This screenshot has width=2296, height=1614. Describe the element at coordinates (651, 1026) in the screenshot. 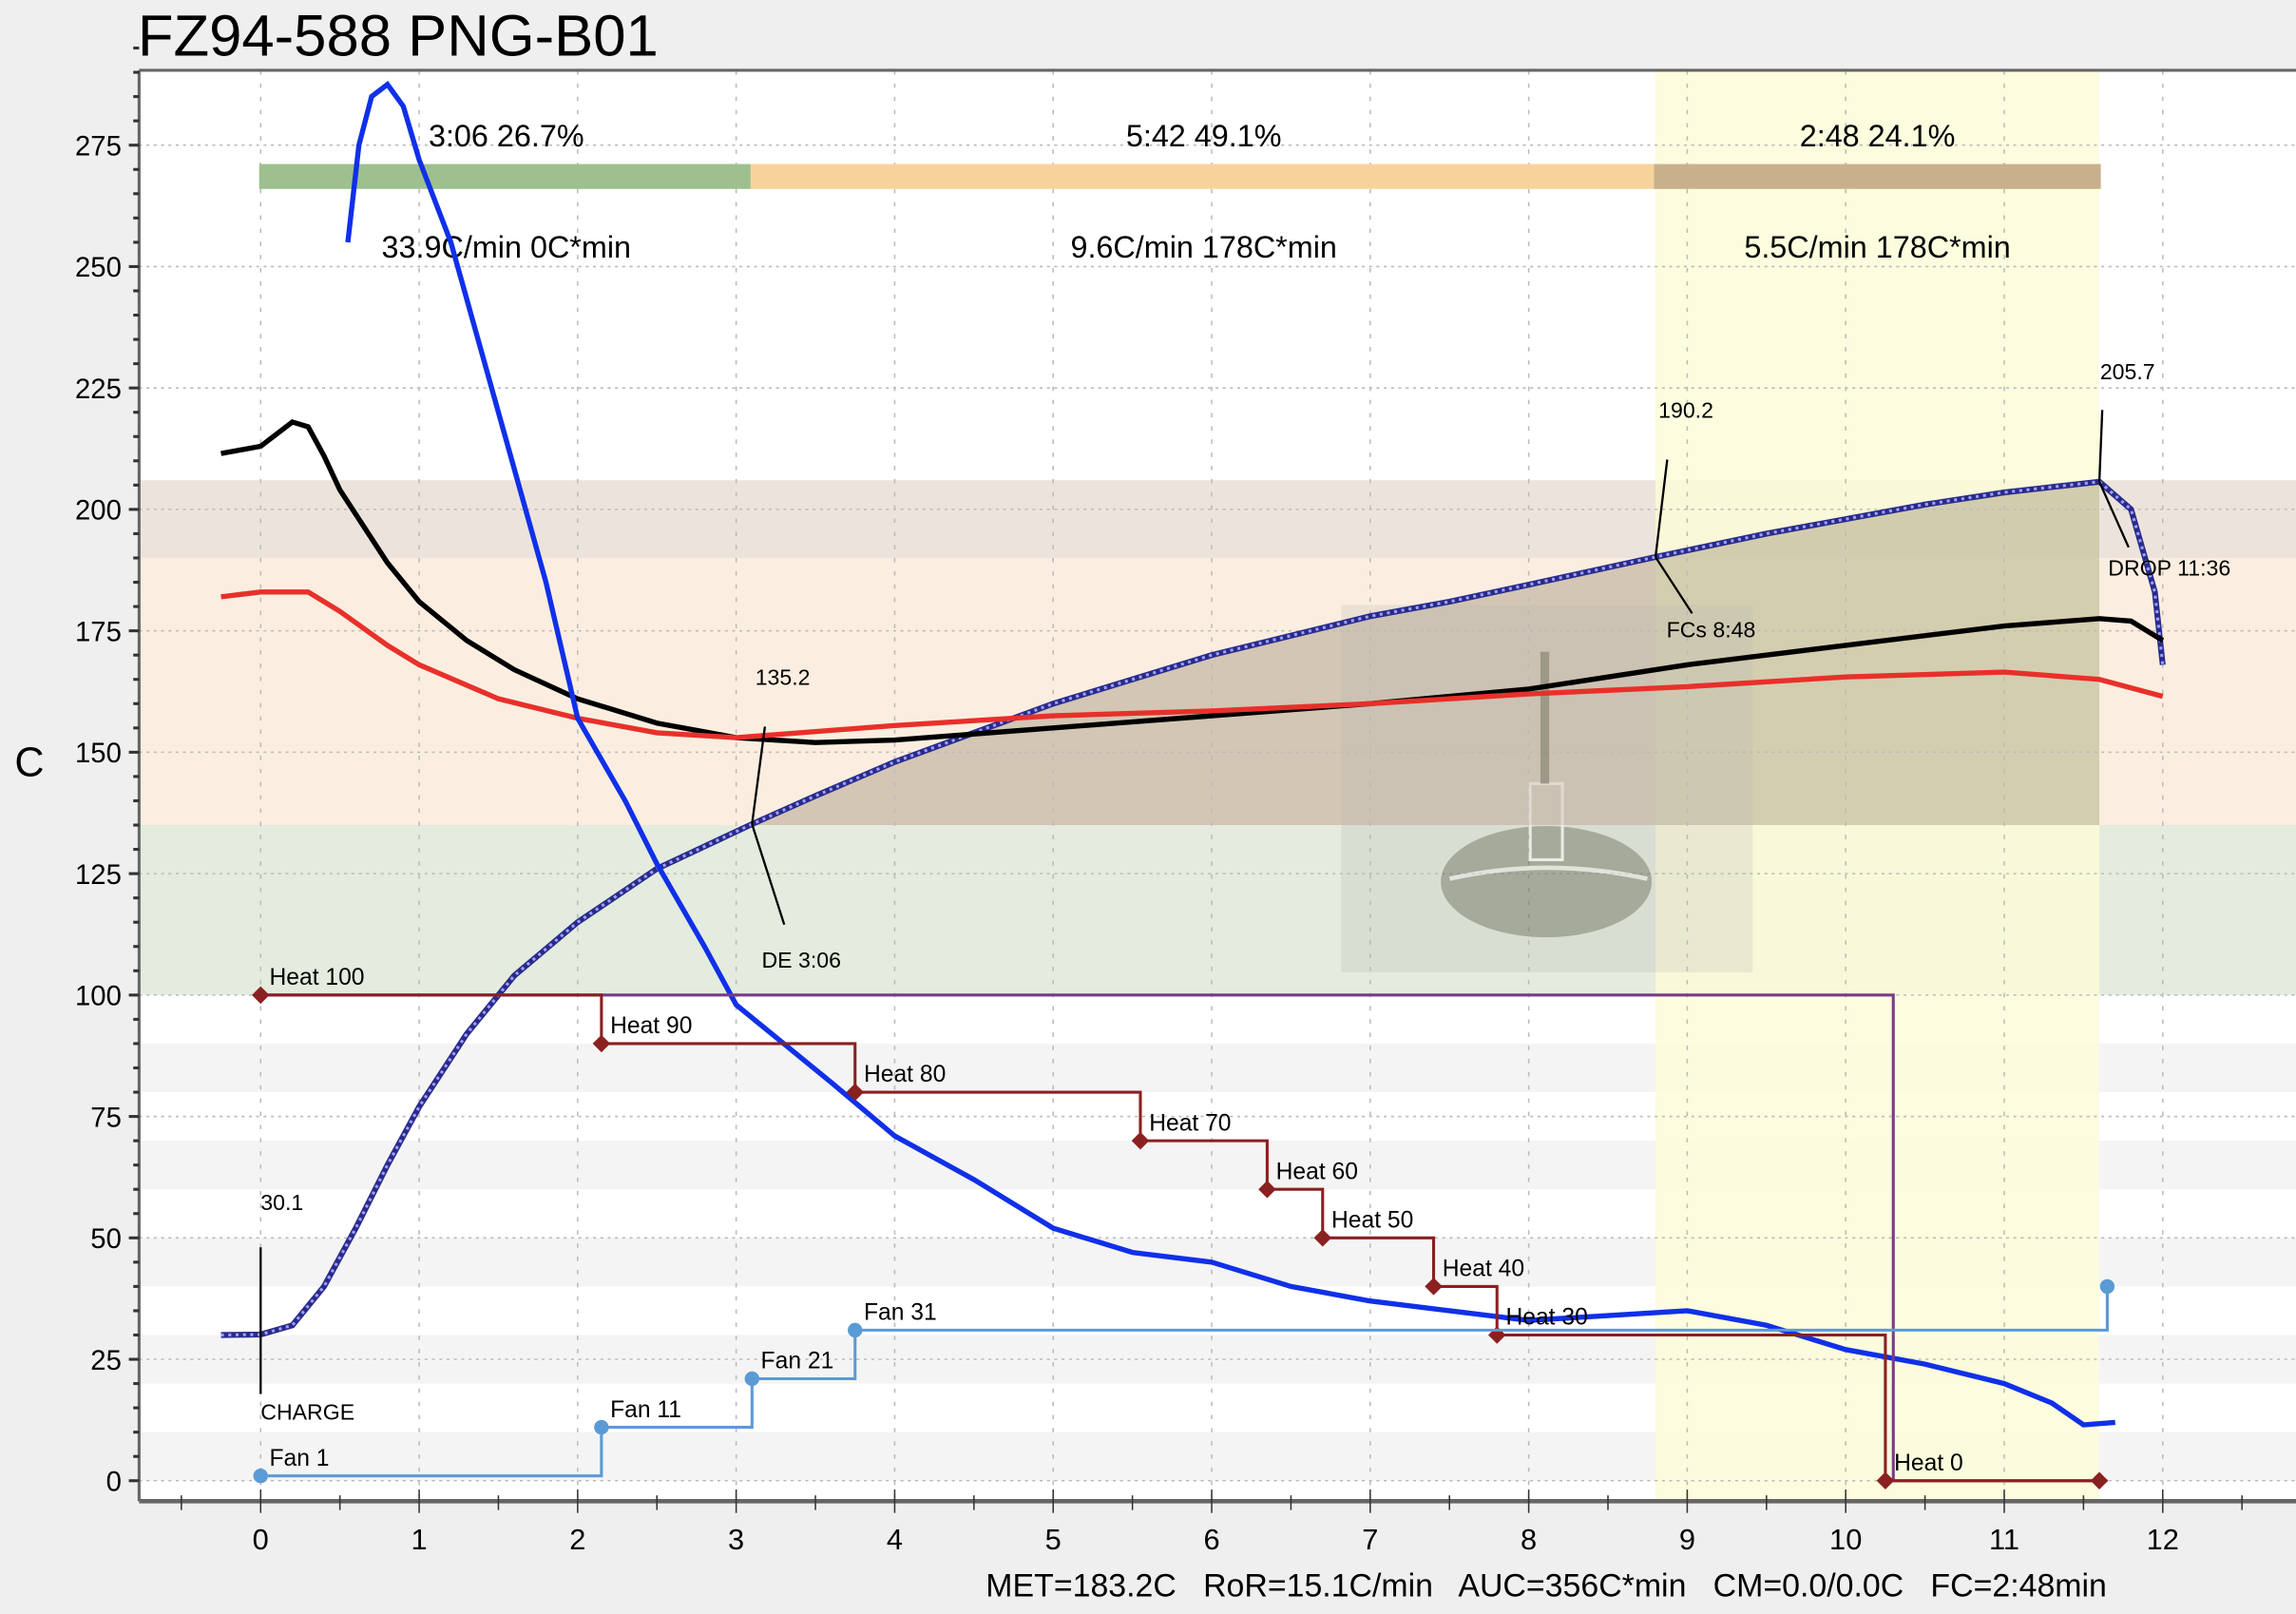

I see `heat-label: Heat 90` at that location.